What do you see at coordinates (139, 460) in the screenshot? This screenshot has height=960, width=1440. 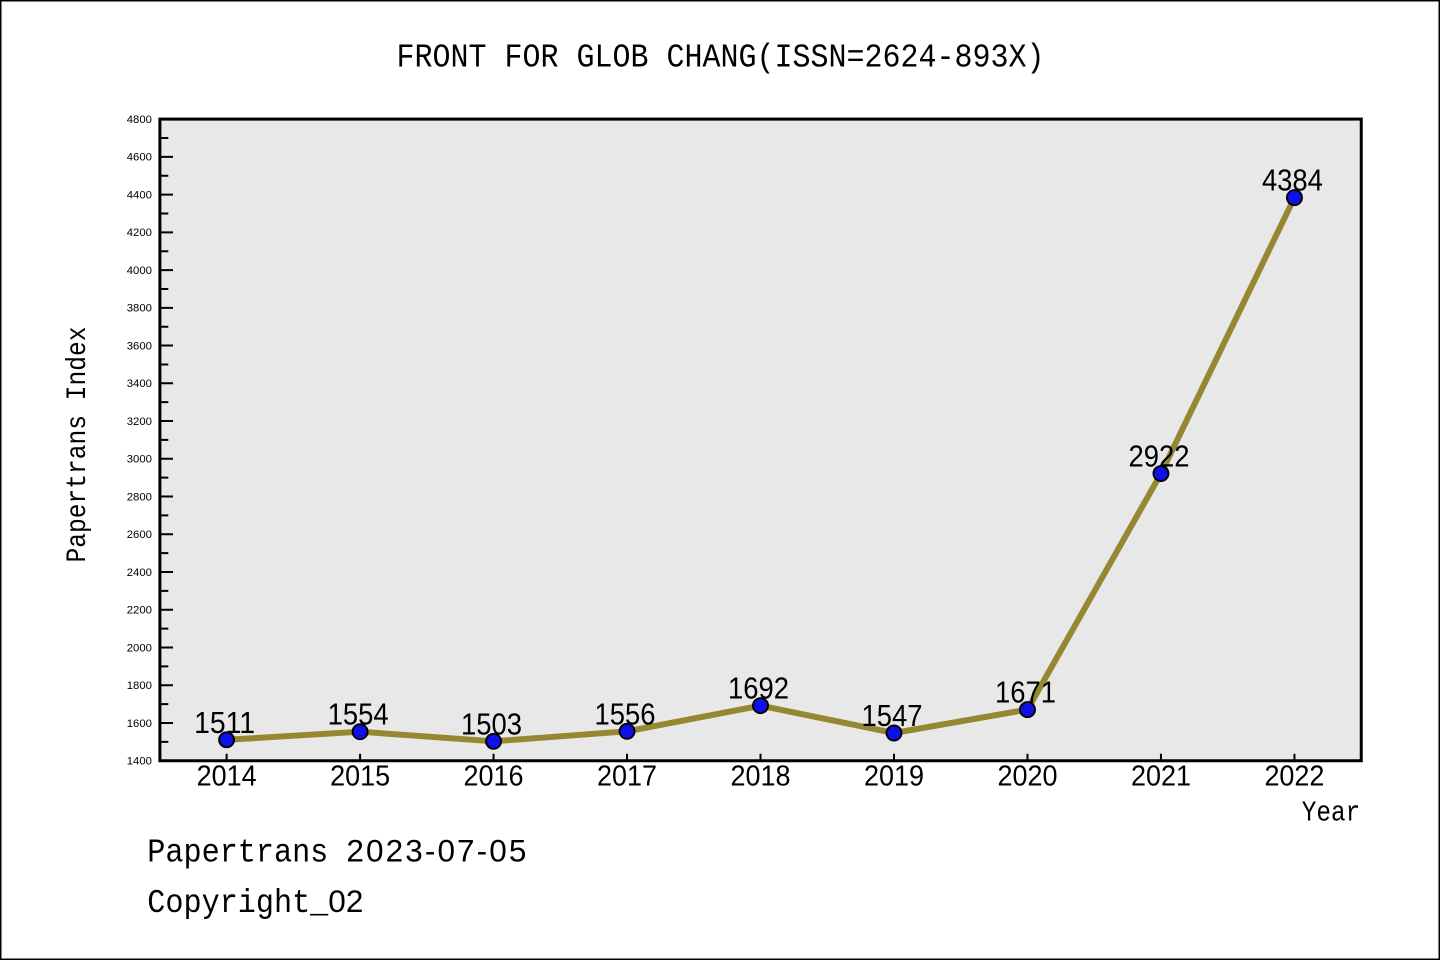 I see `svg-text: 3000` at bounding box center [139, 460].